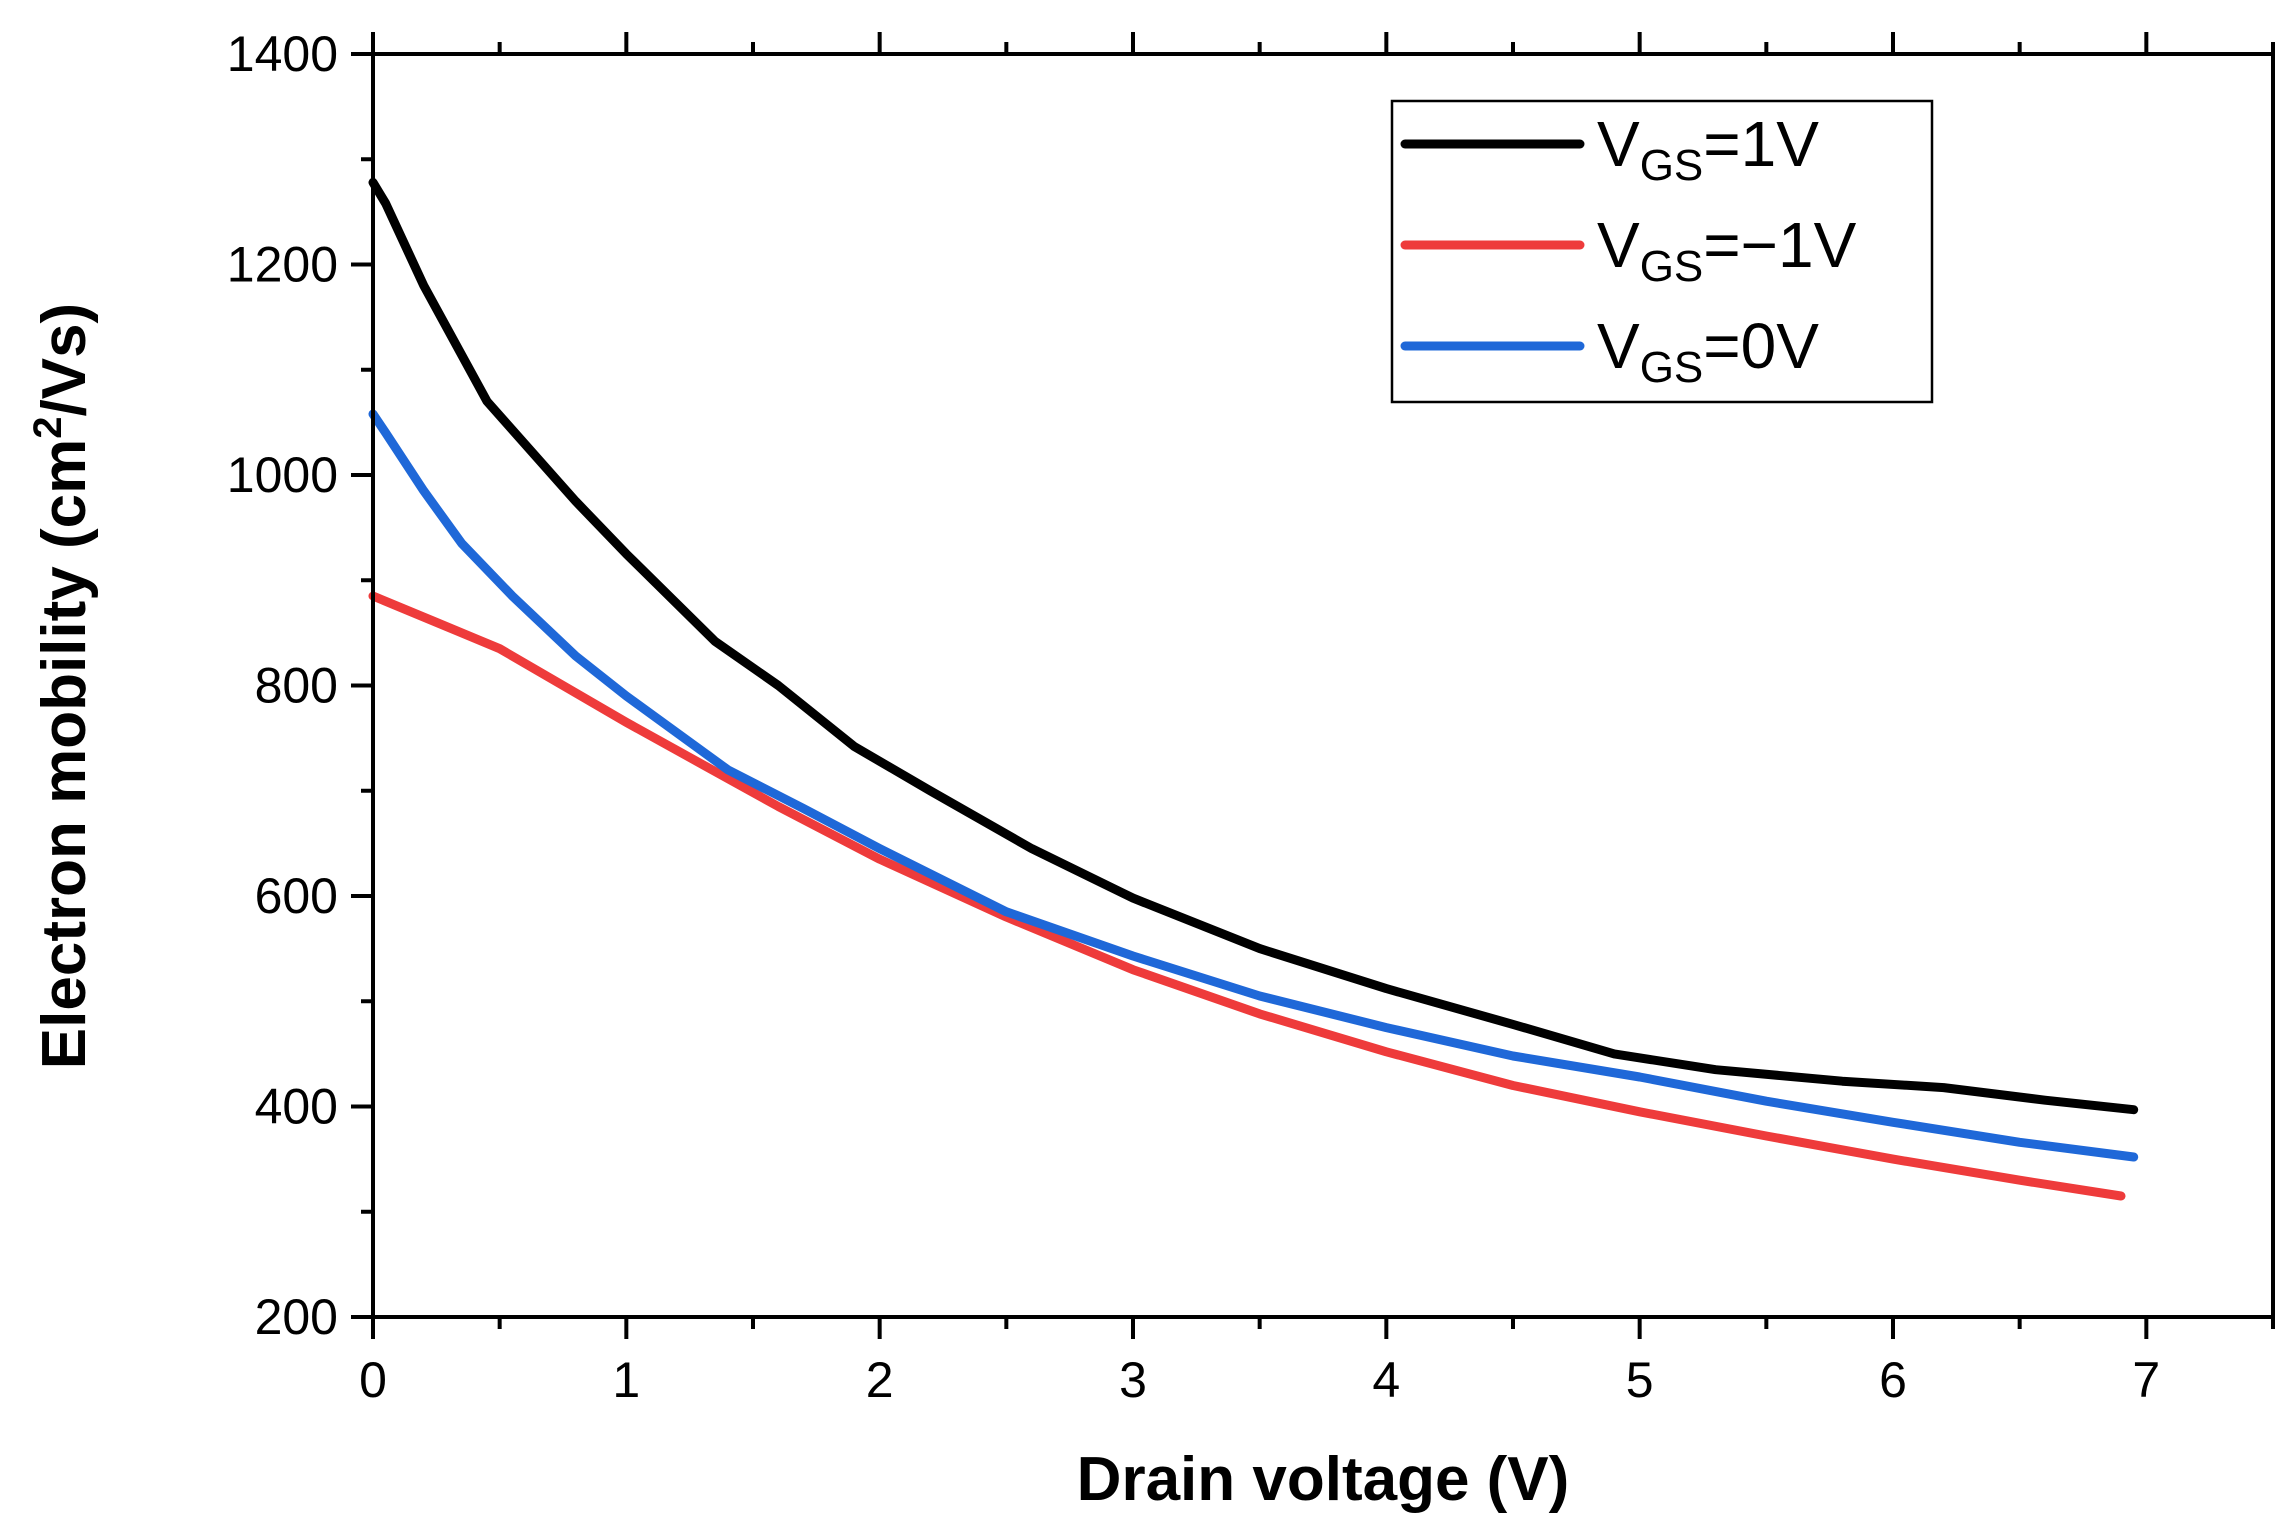 The width and height of the screenshot is (2296, 1535). What do you see at coordinates (1708, 149) in the screenshot?
I see `legend-label-0: VGS=1V` at bounding box center [1708, 149].